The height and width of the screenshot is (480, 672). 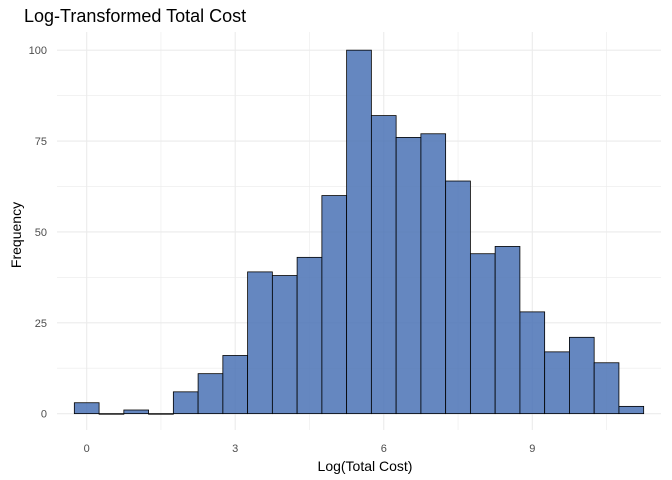 What do you see at coordinates (235, 449) in the screenshot?
I see `x-tick-label: 3` at bounding box center [235, 449].